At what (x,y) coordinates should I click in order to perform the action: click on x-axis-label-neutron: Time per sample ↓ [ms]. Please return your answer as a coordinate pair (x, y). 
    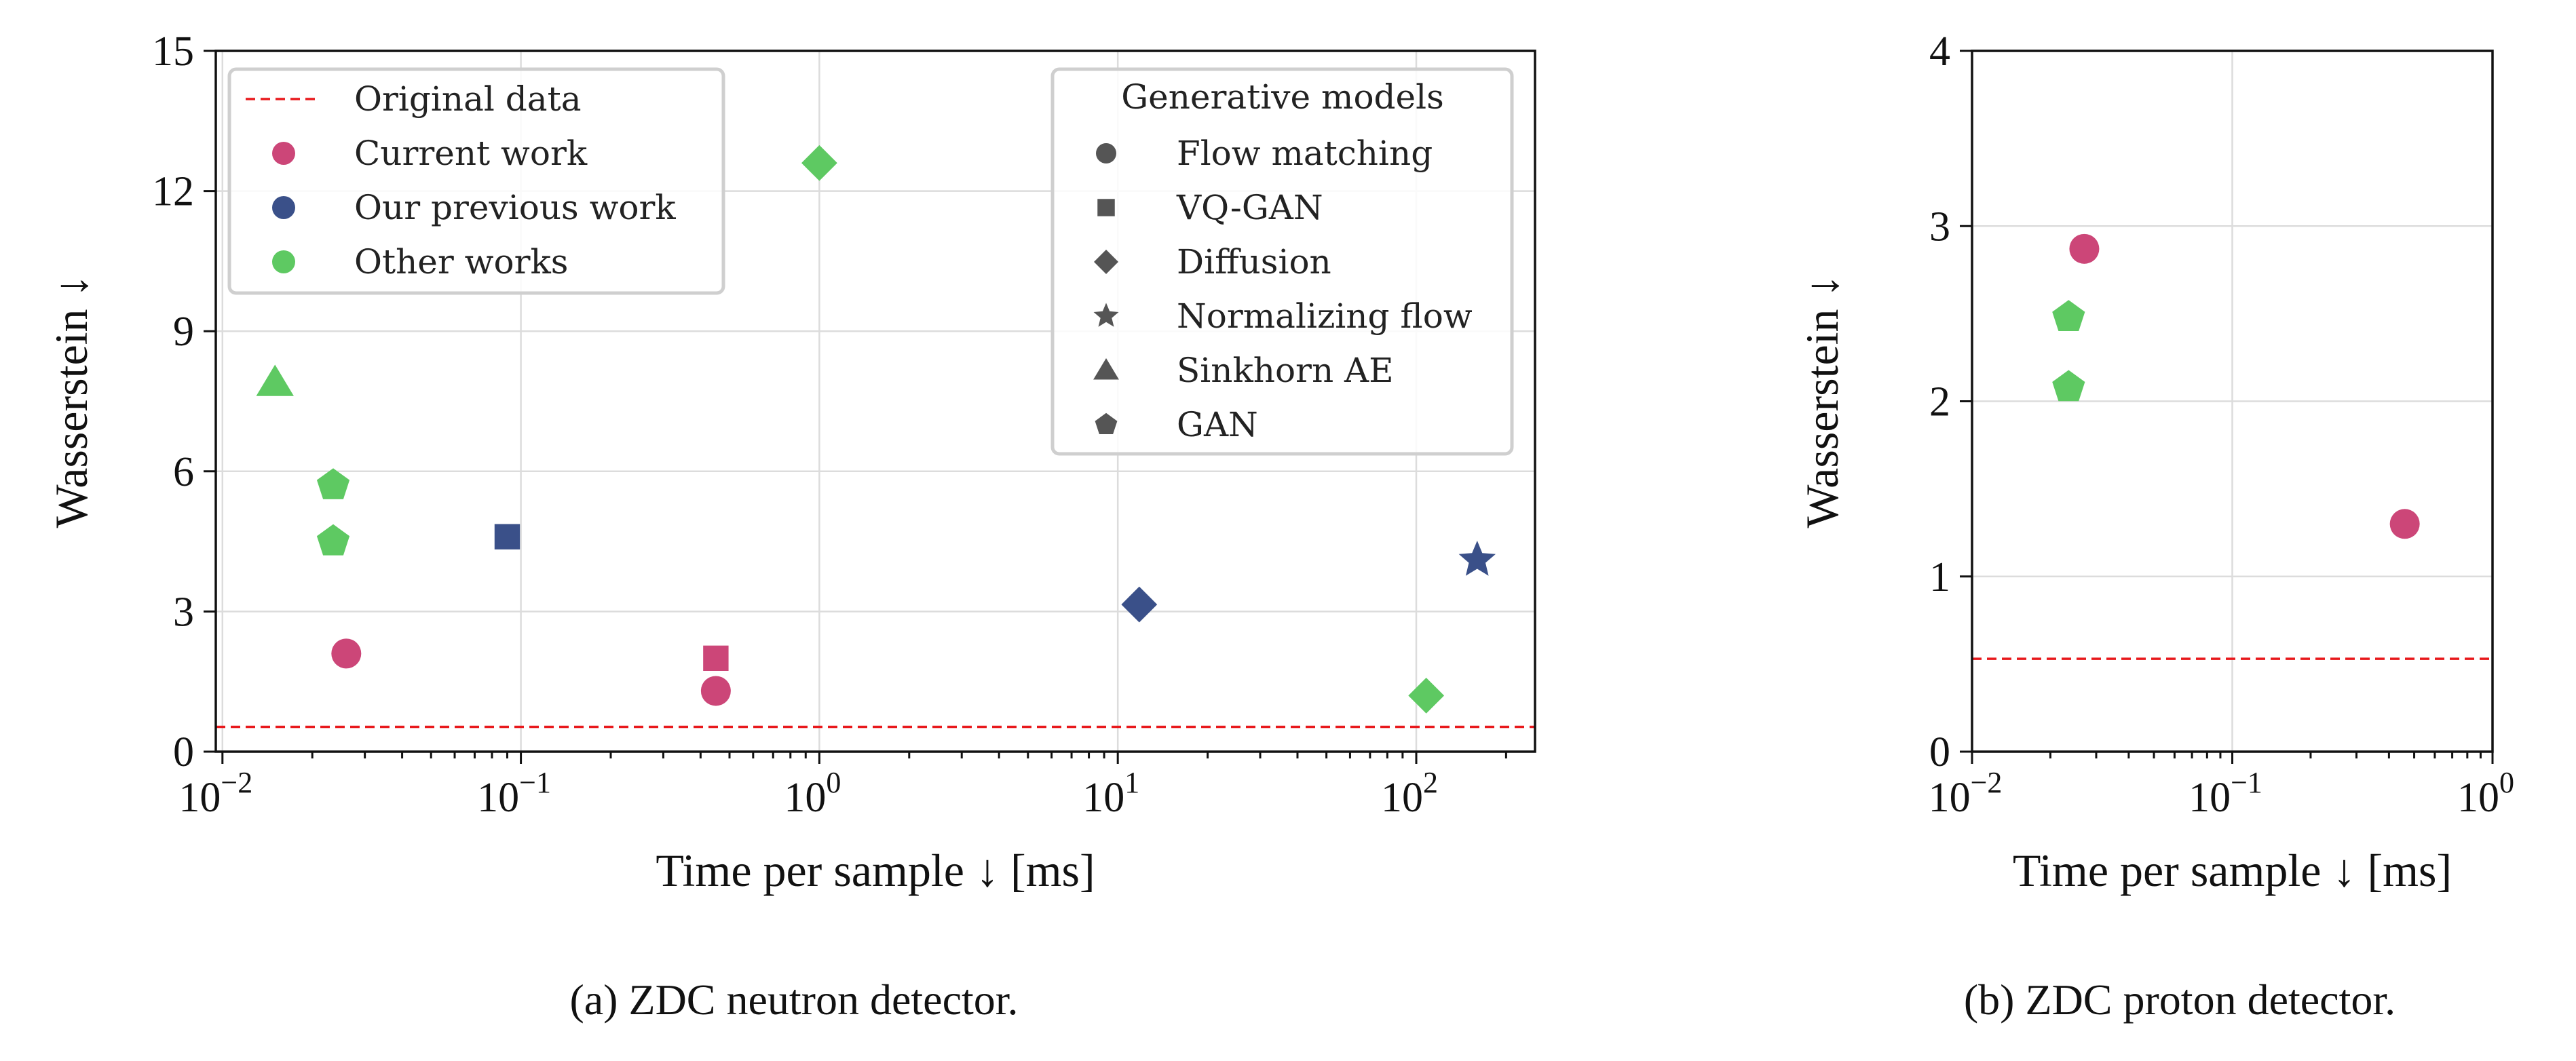
    Looking at the image, I should click on (875, 871).